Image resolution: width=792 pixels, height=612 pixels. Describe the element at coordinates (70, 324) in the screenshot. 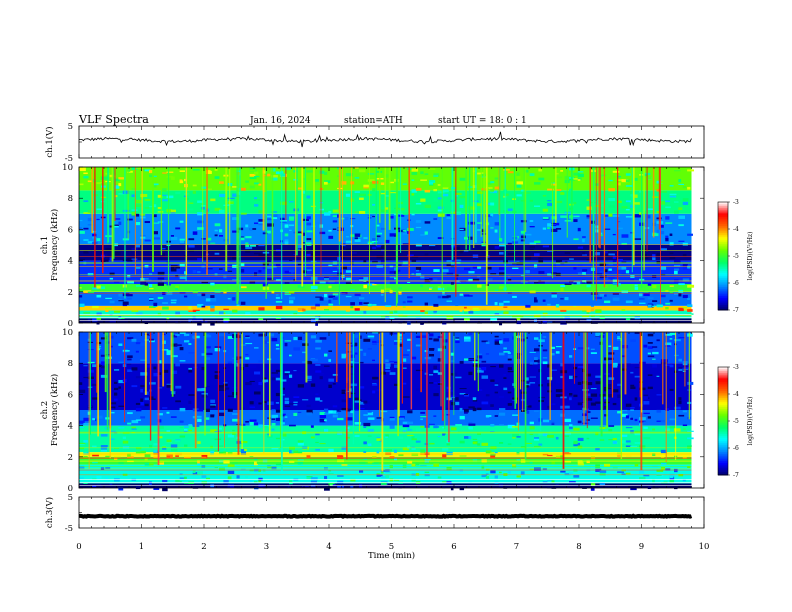

I see `y-tick-label: 0` at that location.